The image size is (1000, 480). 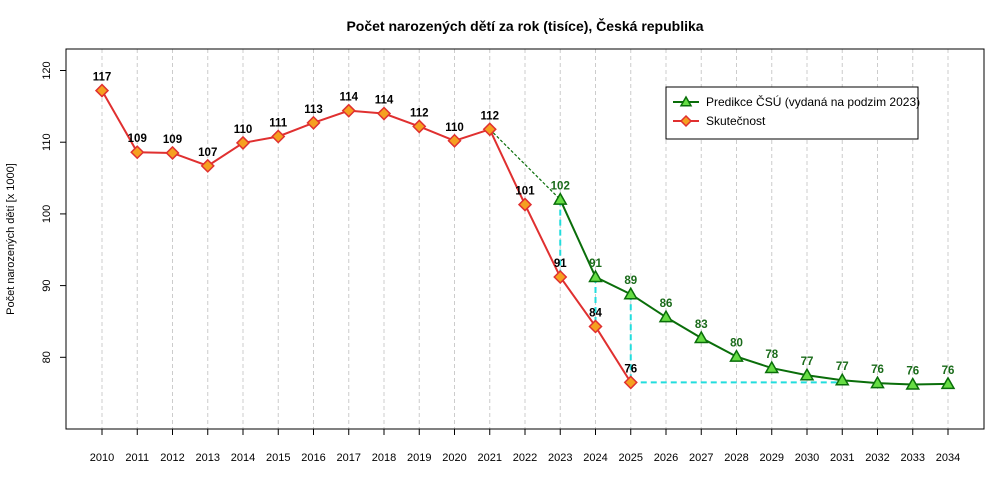 What do you see at coordinates (686, 101) in the screenshot?
I see `legend-item-prediction-marker` at bounding box center [686, 101].